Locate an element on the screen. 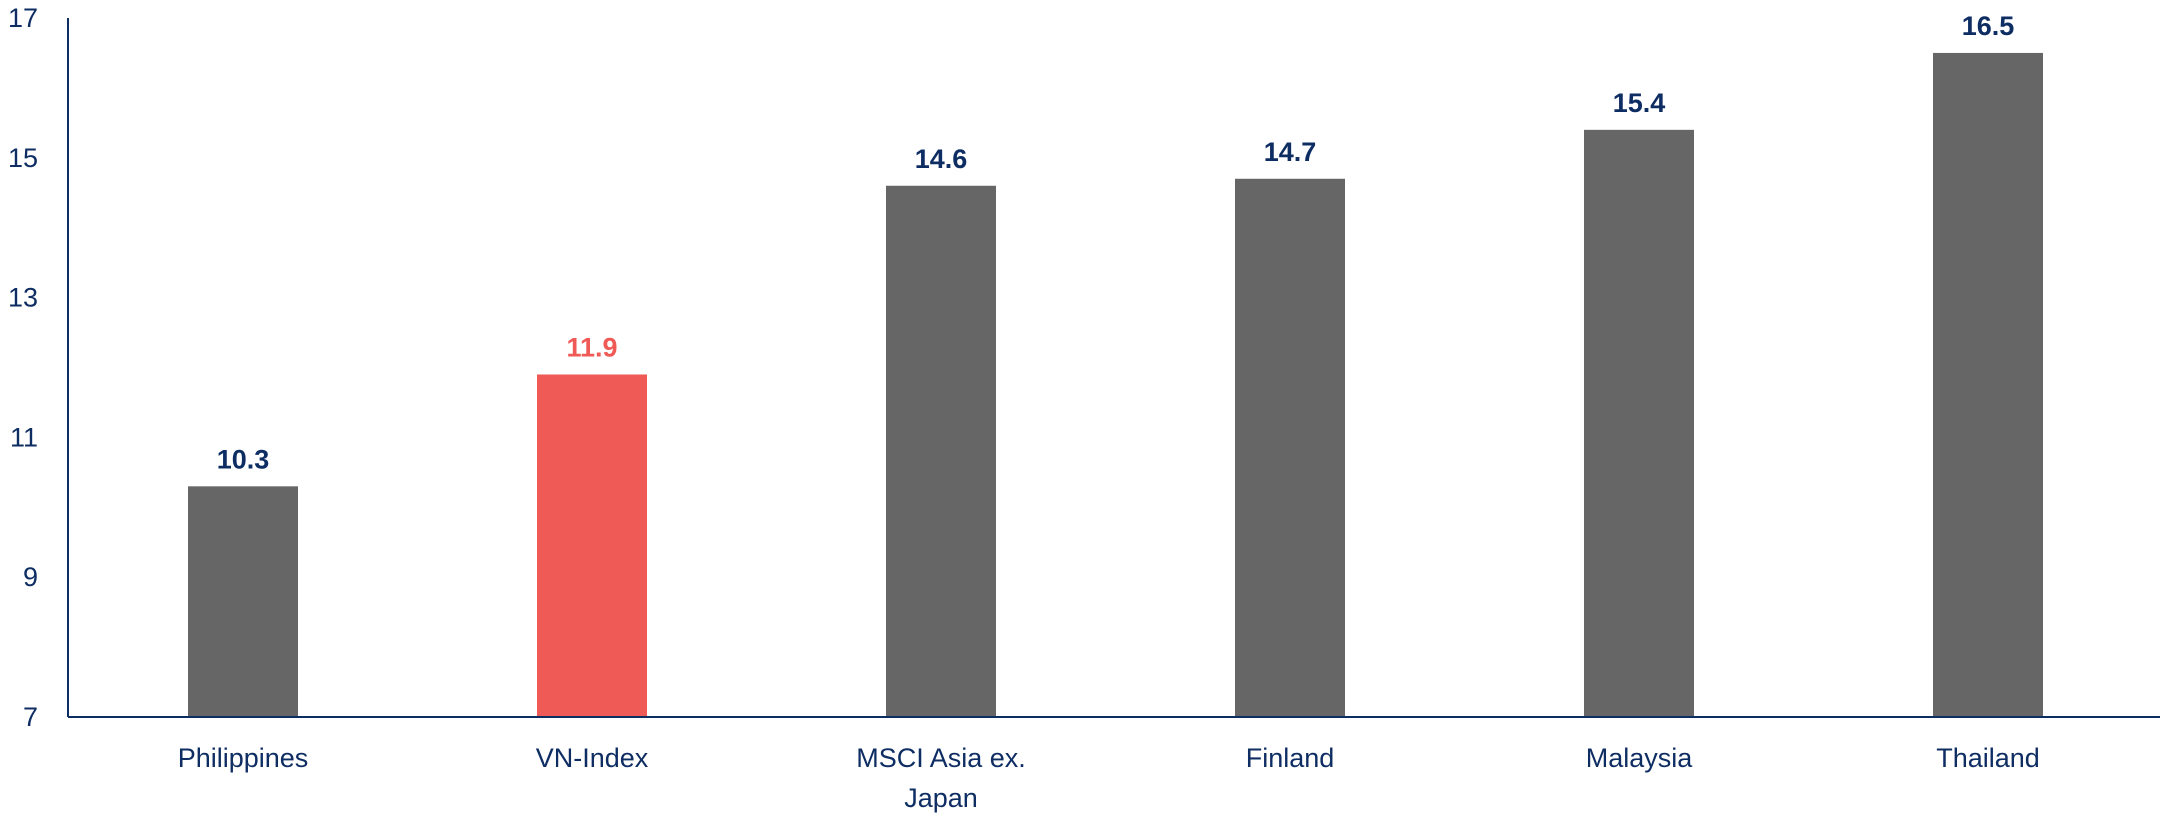 This screenshot has height=816, width=2167. y-tick-label-11: 11 is located at coordinates (24, 437).